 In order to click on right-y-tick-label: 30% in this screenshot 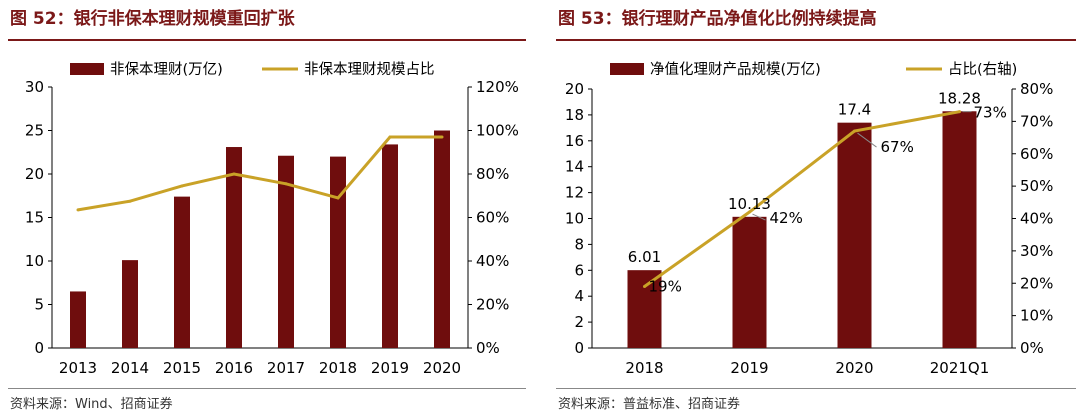, I will do `click(1036, 251)`.